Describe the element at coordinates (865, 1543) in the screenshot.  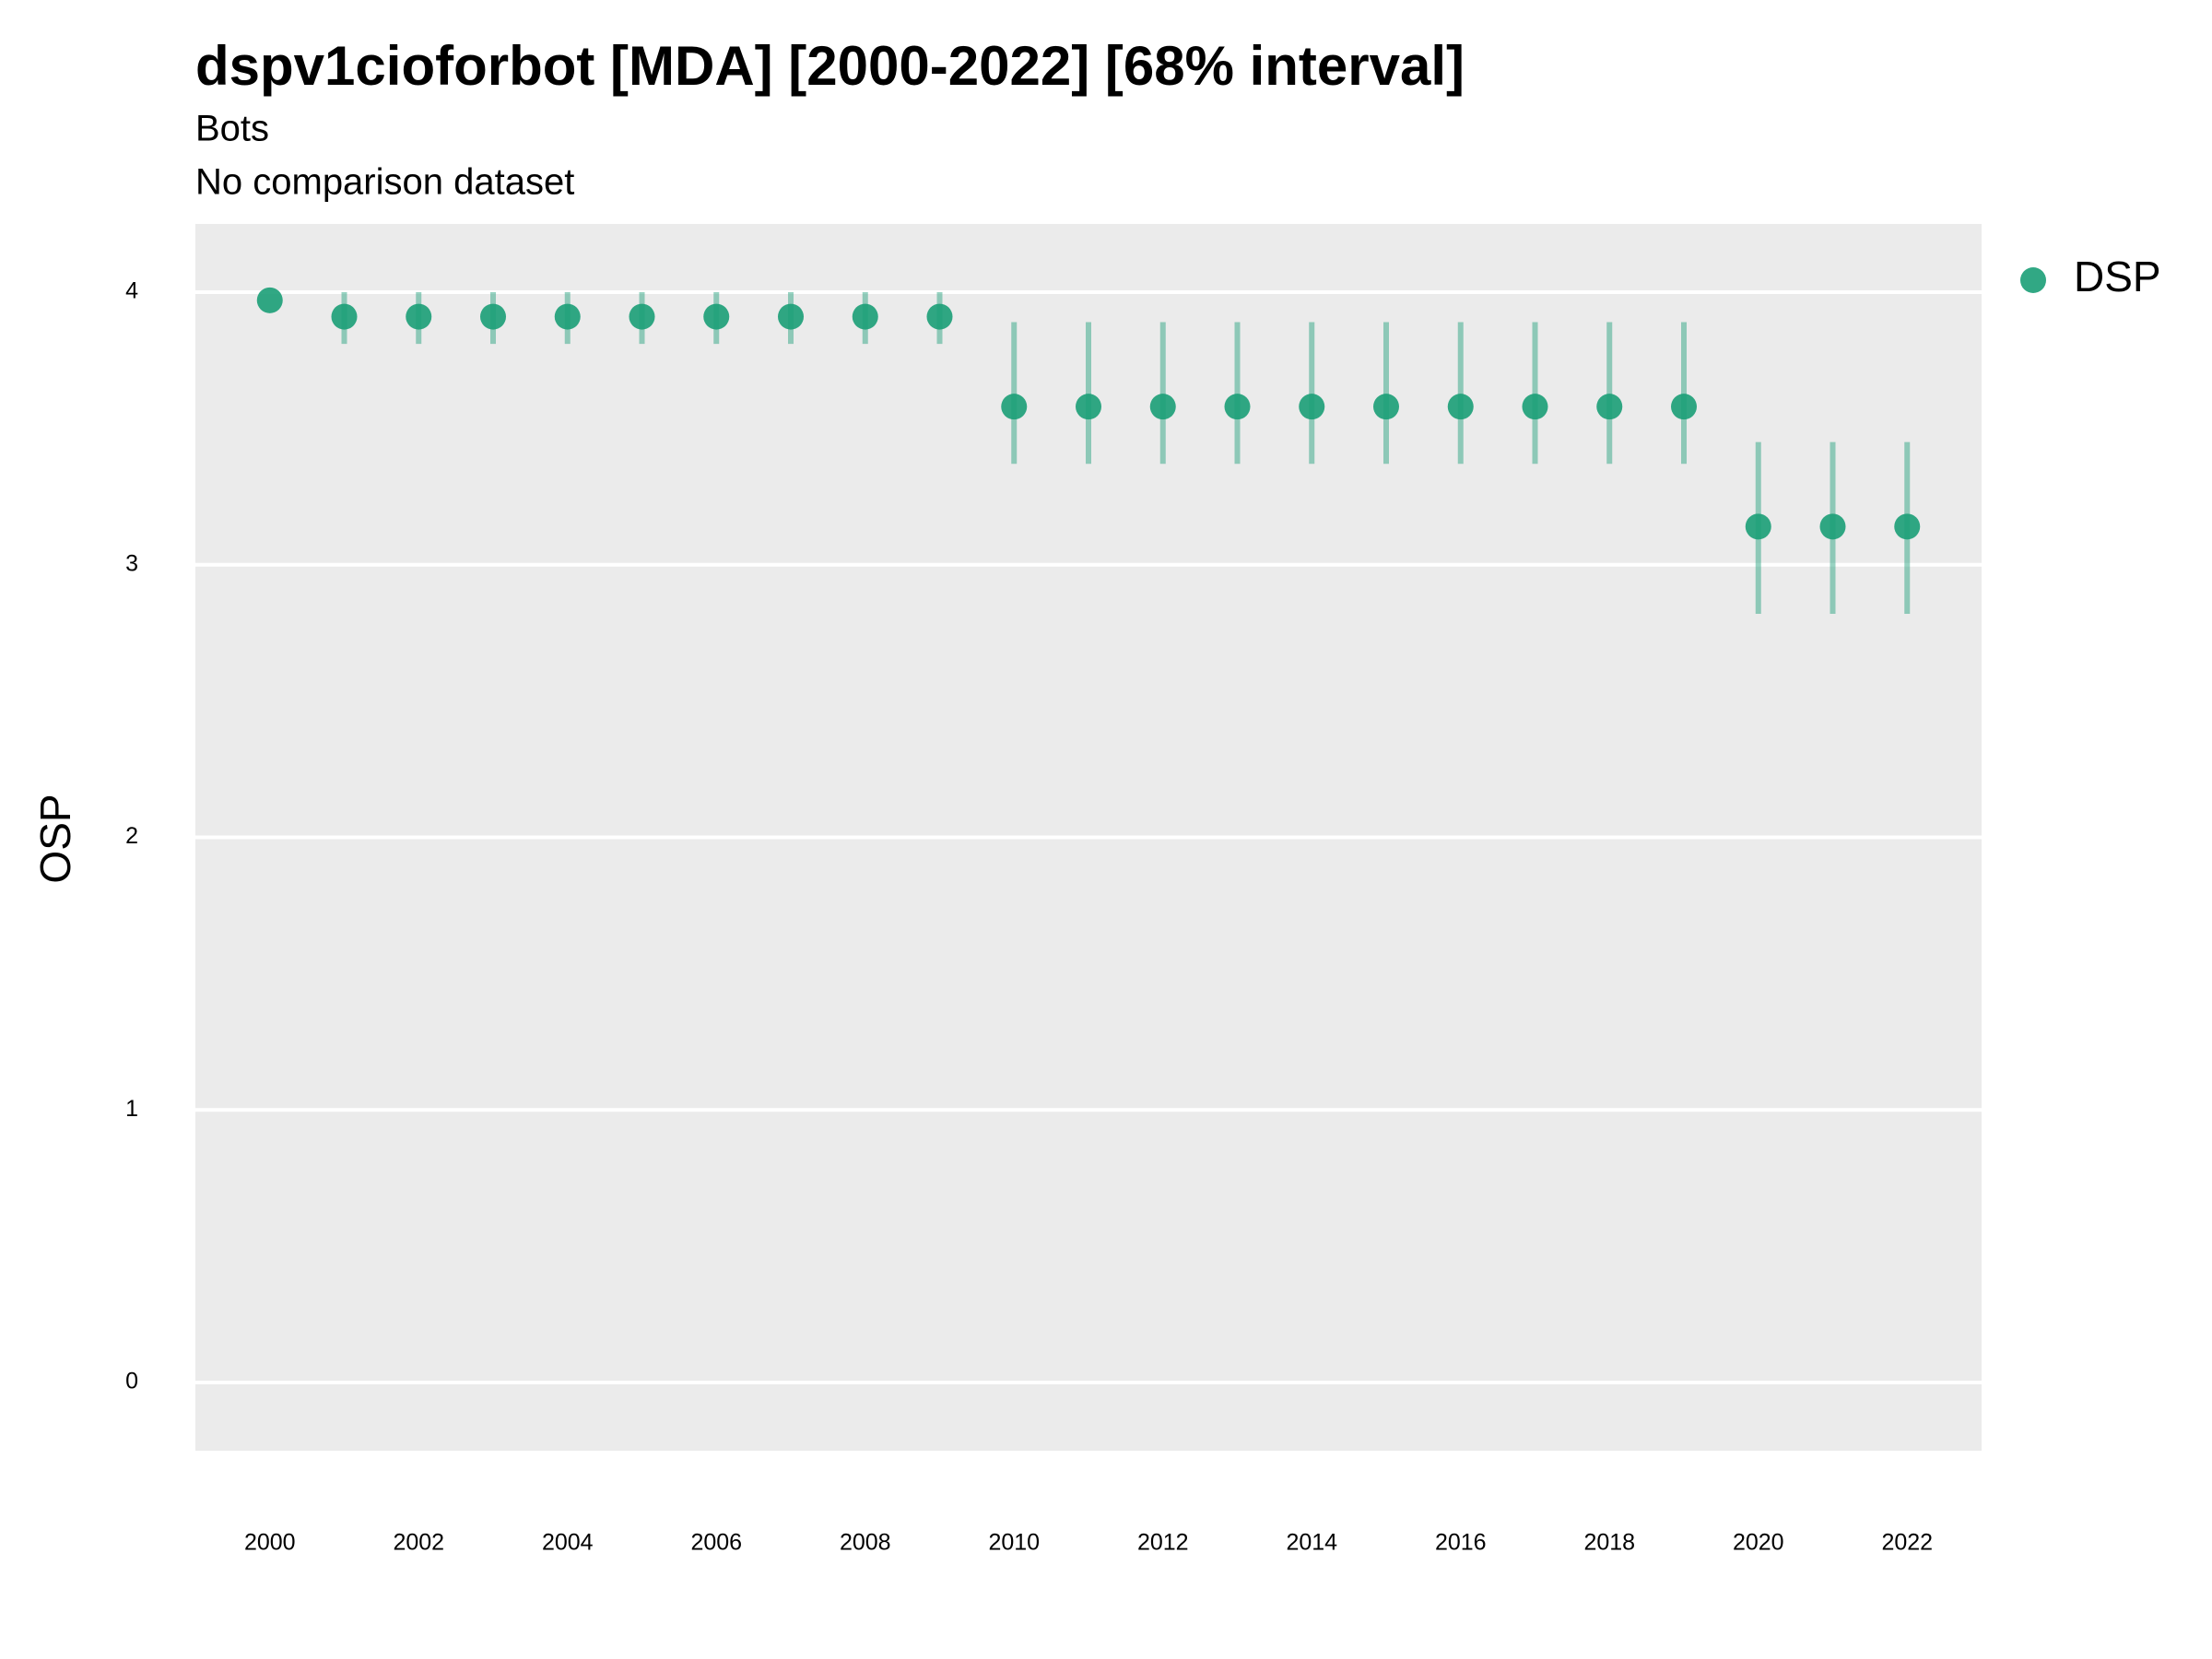
I see `x-tick-label: 2008` at that location.